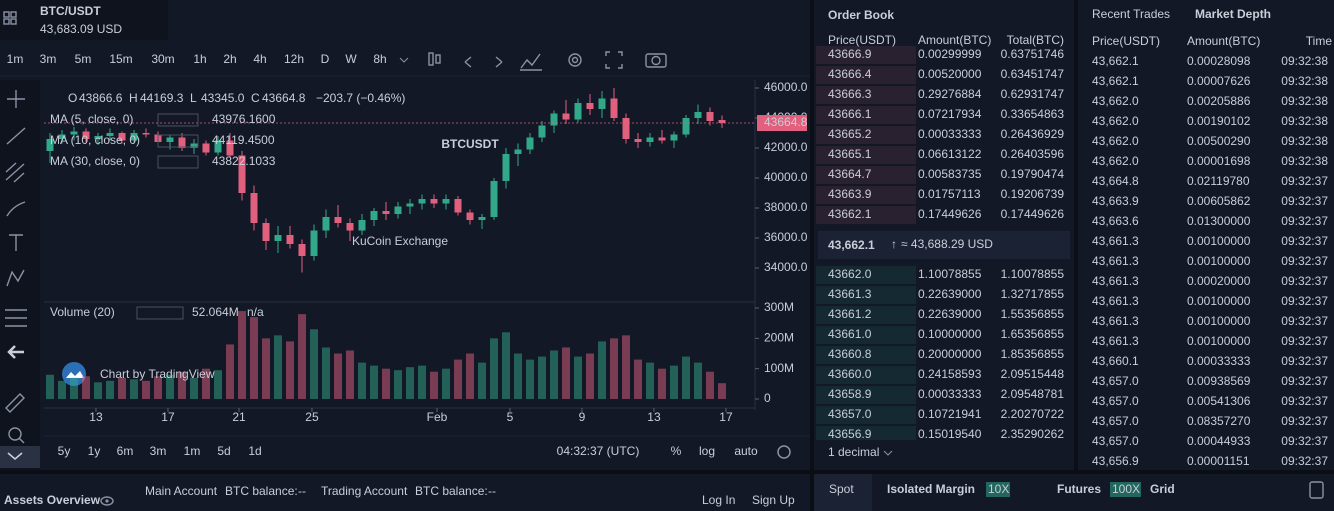 This screenshot has width=1334, height=511. Describe the element at coordinates (254, 451) in the screenshot. I see `range: 1d` at that location.